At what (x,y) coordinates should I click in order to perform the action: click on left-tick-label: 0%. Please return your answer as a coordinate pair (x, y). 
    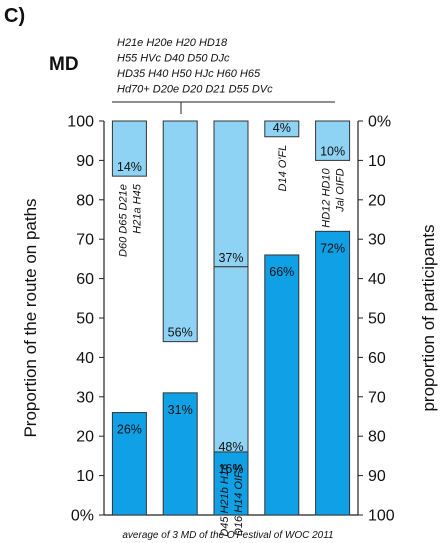
    Looking at the image, I should click on (82, 516).